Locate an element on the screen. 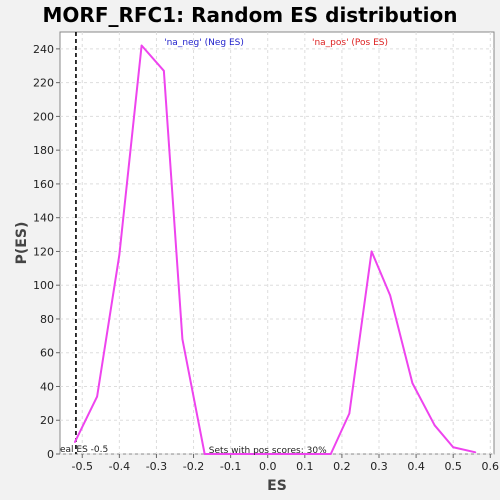 This screenshot has width=500, height=500. y-axis-ticks: 0 20 40 60 80 100 120 140 160 180 200 220 240 is located at coordinates (46, 252).